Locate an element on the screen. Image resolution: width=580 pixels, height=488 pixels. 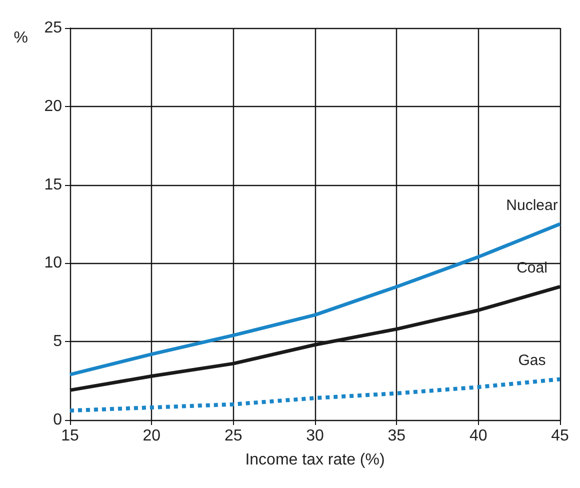
series-label: Coal is located at coordinates (532, 268).